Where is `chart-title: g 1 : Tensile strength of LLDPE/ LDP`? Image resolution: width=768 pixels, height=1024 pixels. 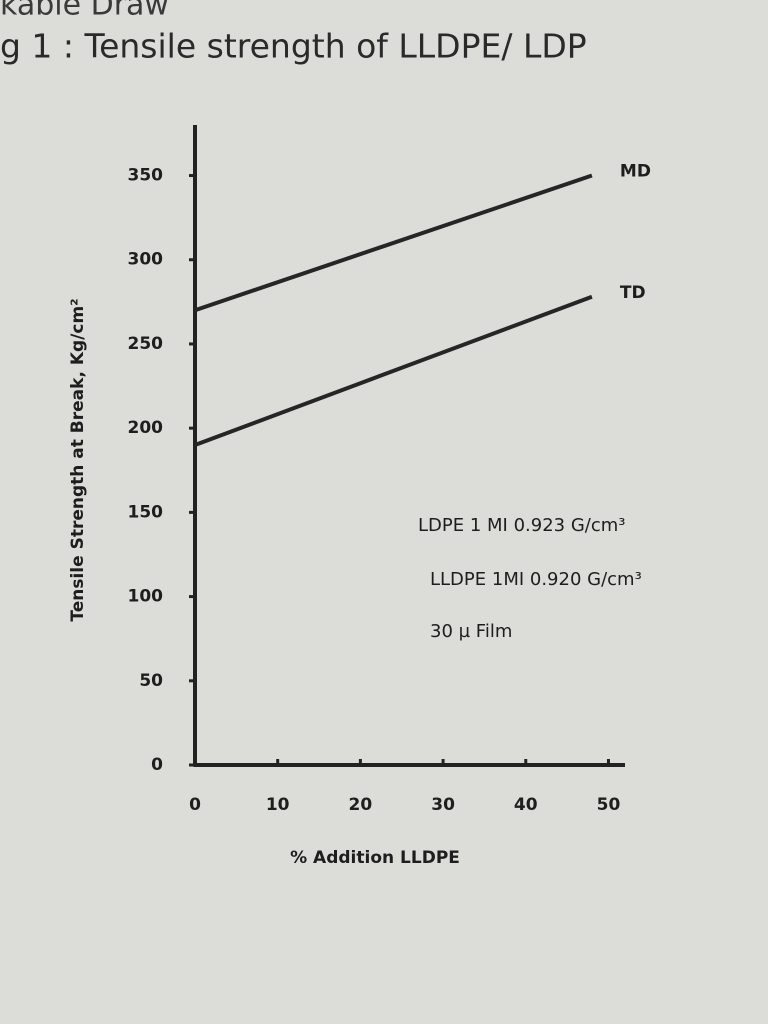 chart-title: g 1 : Tensile strength of LLDPE/ LDP is located at coordinates (293, 46).